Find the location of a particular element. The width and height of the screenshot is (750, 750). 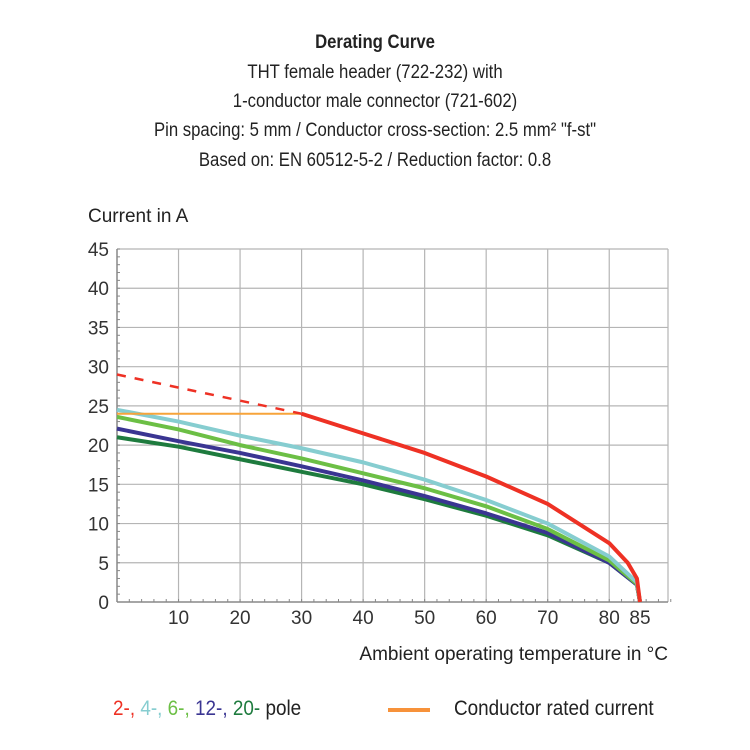

legend-rated-label: Conductor rated current is located at coordinates (554, 708).